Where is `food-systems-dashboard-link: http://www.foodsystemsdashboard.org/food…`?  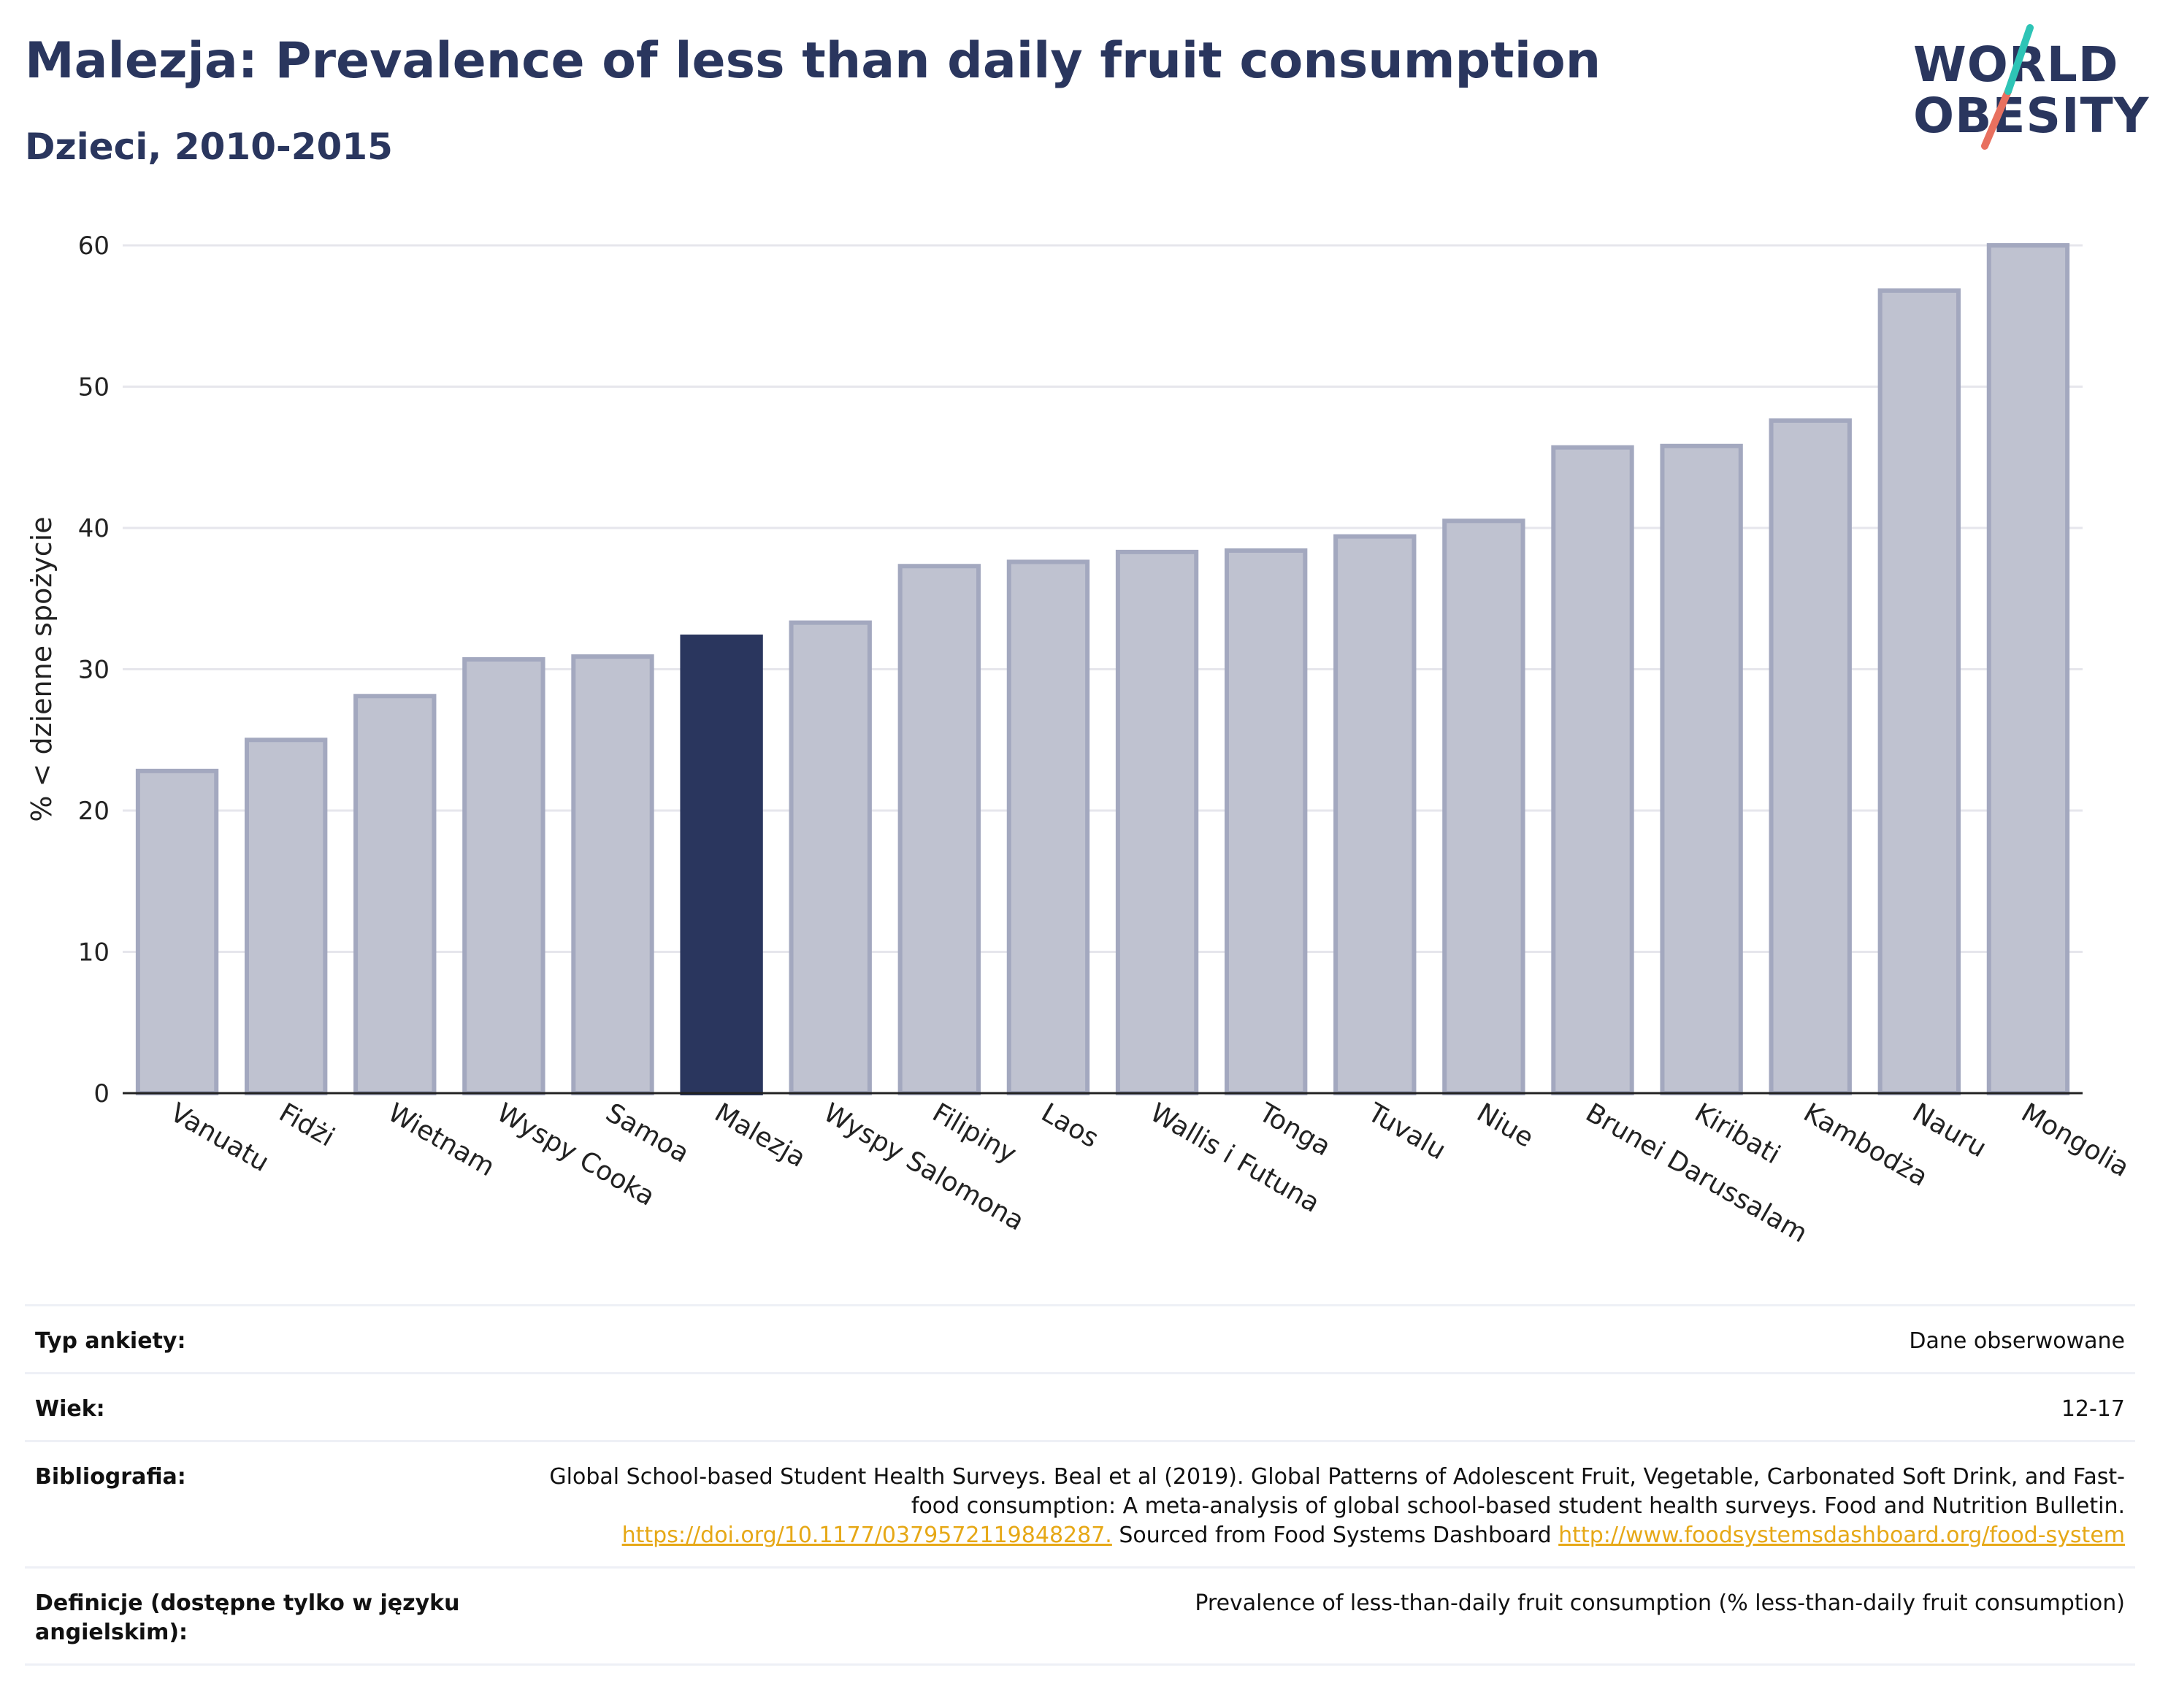
food-systems-dashboard-link: http://www.foodsystemsdashboard.org/food… is located at coordinates (1841, 1535).